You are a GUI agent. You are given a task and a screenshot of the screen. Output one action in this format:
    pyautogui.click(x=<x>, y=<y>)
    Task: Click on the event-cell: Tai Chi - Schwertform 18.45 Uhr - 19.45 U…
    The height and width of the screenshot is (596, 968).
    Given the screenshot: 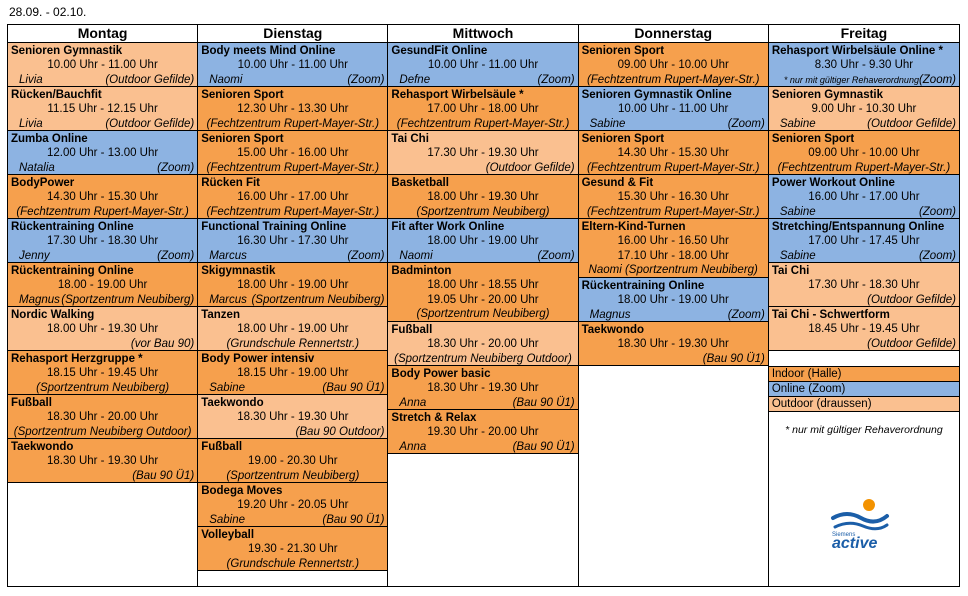 What is the action you would take?
    pyautogui.click(x=864, y=329)
    